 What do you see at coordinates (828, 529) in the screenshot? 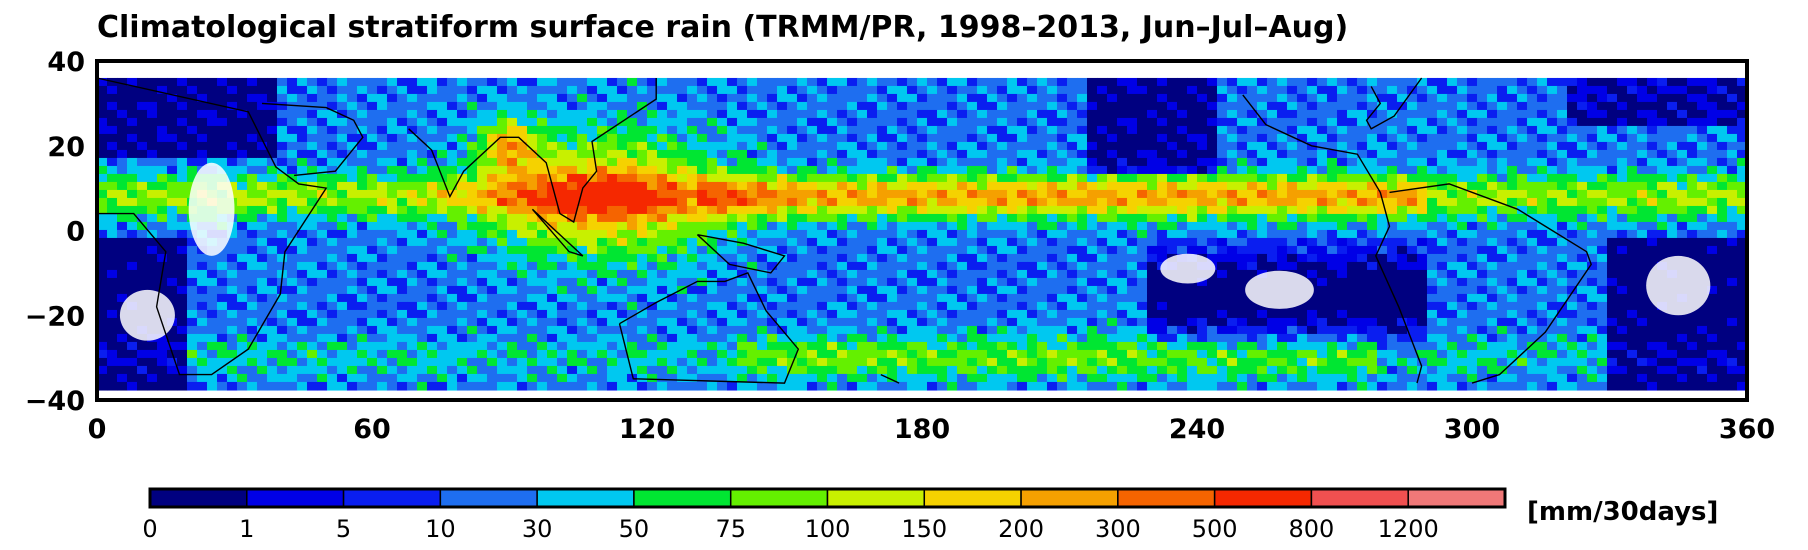
I see `colorbar-label: 100` at bounding box center [828, 529].